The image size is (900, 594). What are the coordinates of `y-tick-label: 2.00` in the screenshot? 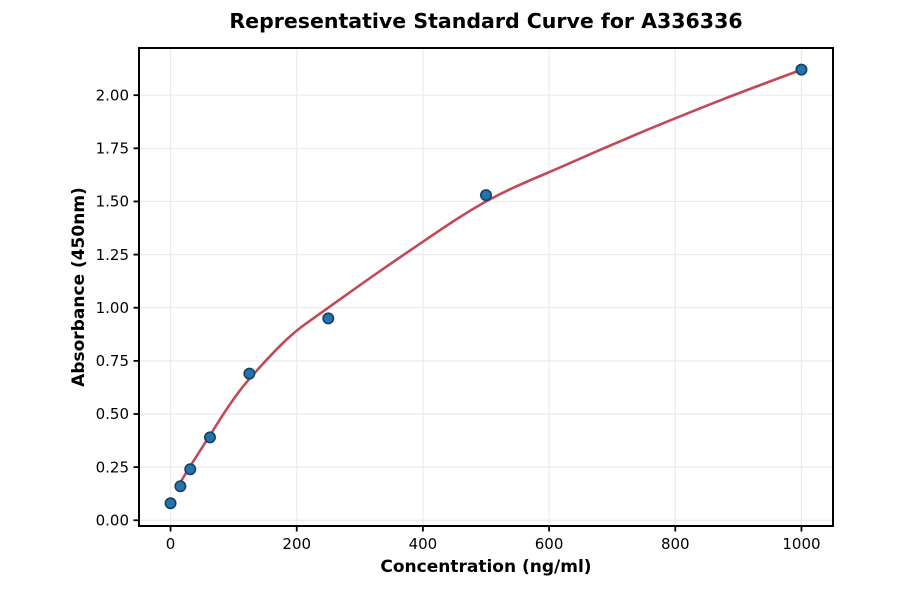 It's located at (112, 95).